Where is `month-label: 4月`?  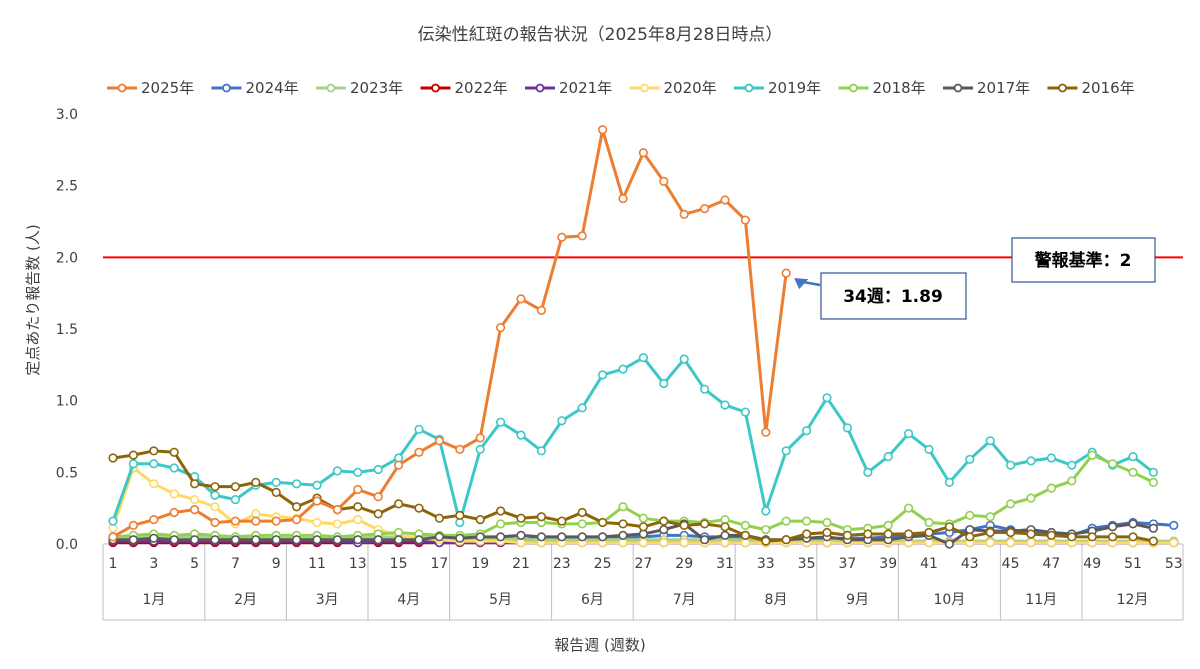
month-label: 4月 is located at coordinates (408, 600).